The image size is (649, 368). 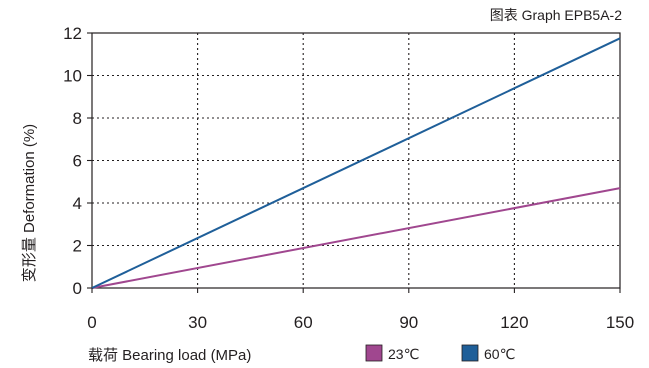 What do you see at coordinates (77, 246) in the screenshot?
I see `y-tick-label: 2` at bounding box center [77, 246].